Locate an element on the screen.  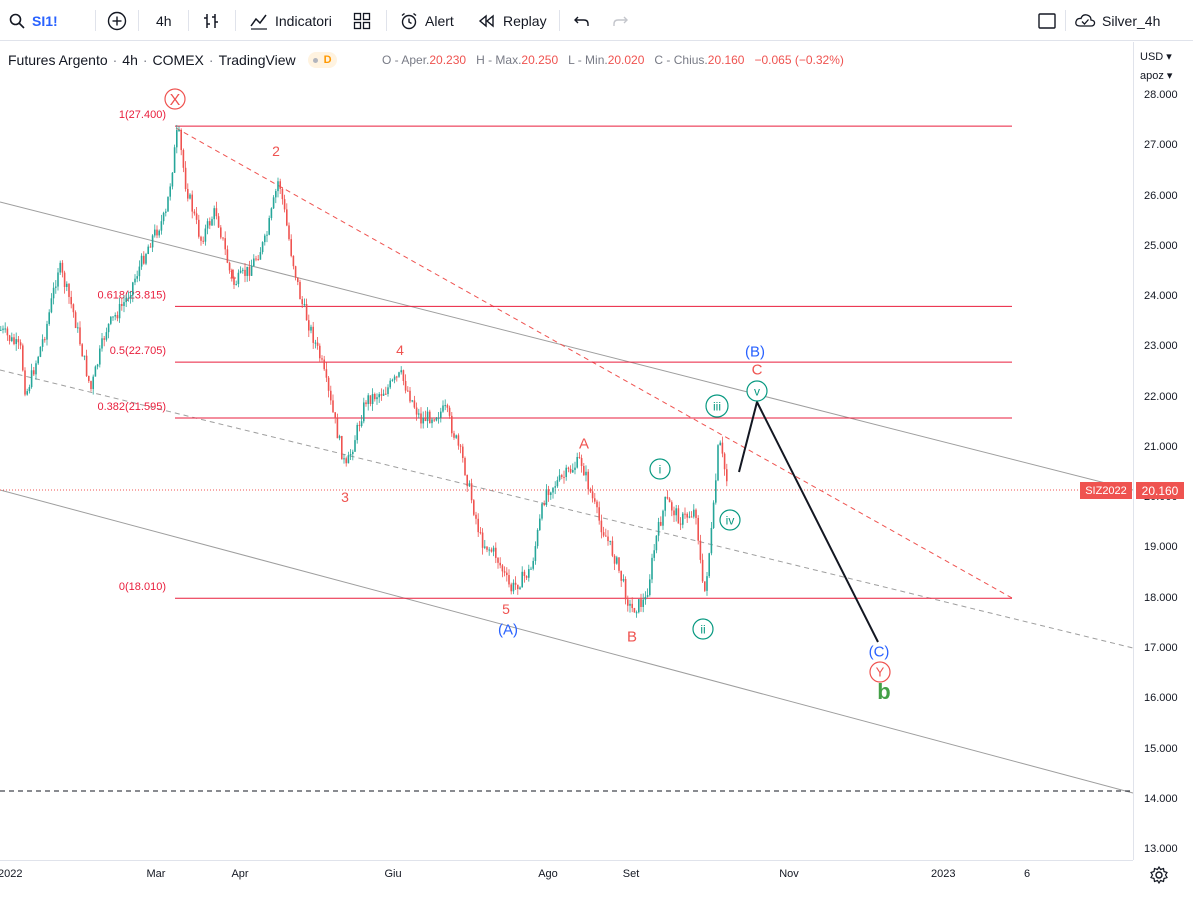
legend-exchange: COMEX is located at coordinates (178, 60).